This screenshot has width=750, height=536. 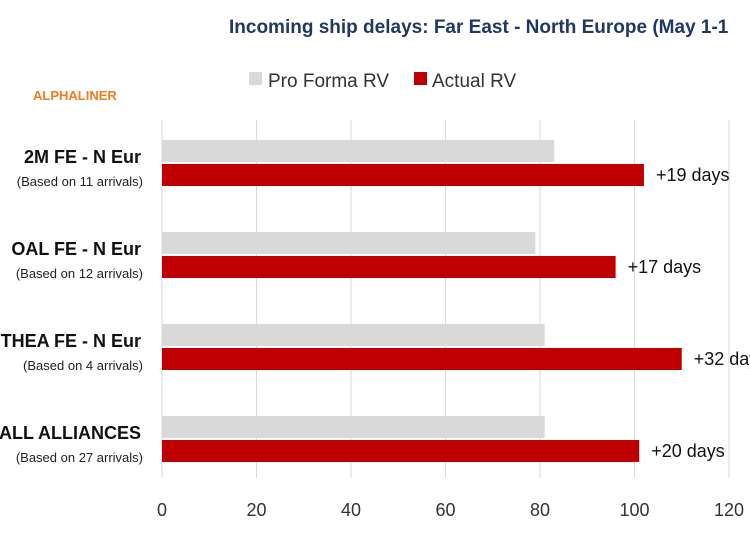 I want to click on delay-annotation: +17 days, so click(x=665, y=267).